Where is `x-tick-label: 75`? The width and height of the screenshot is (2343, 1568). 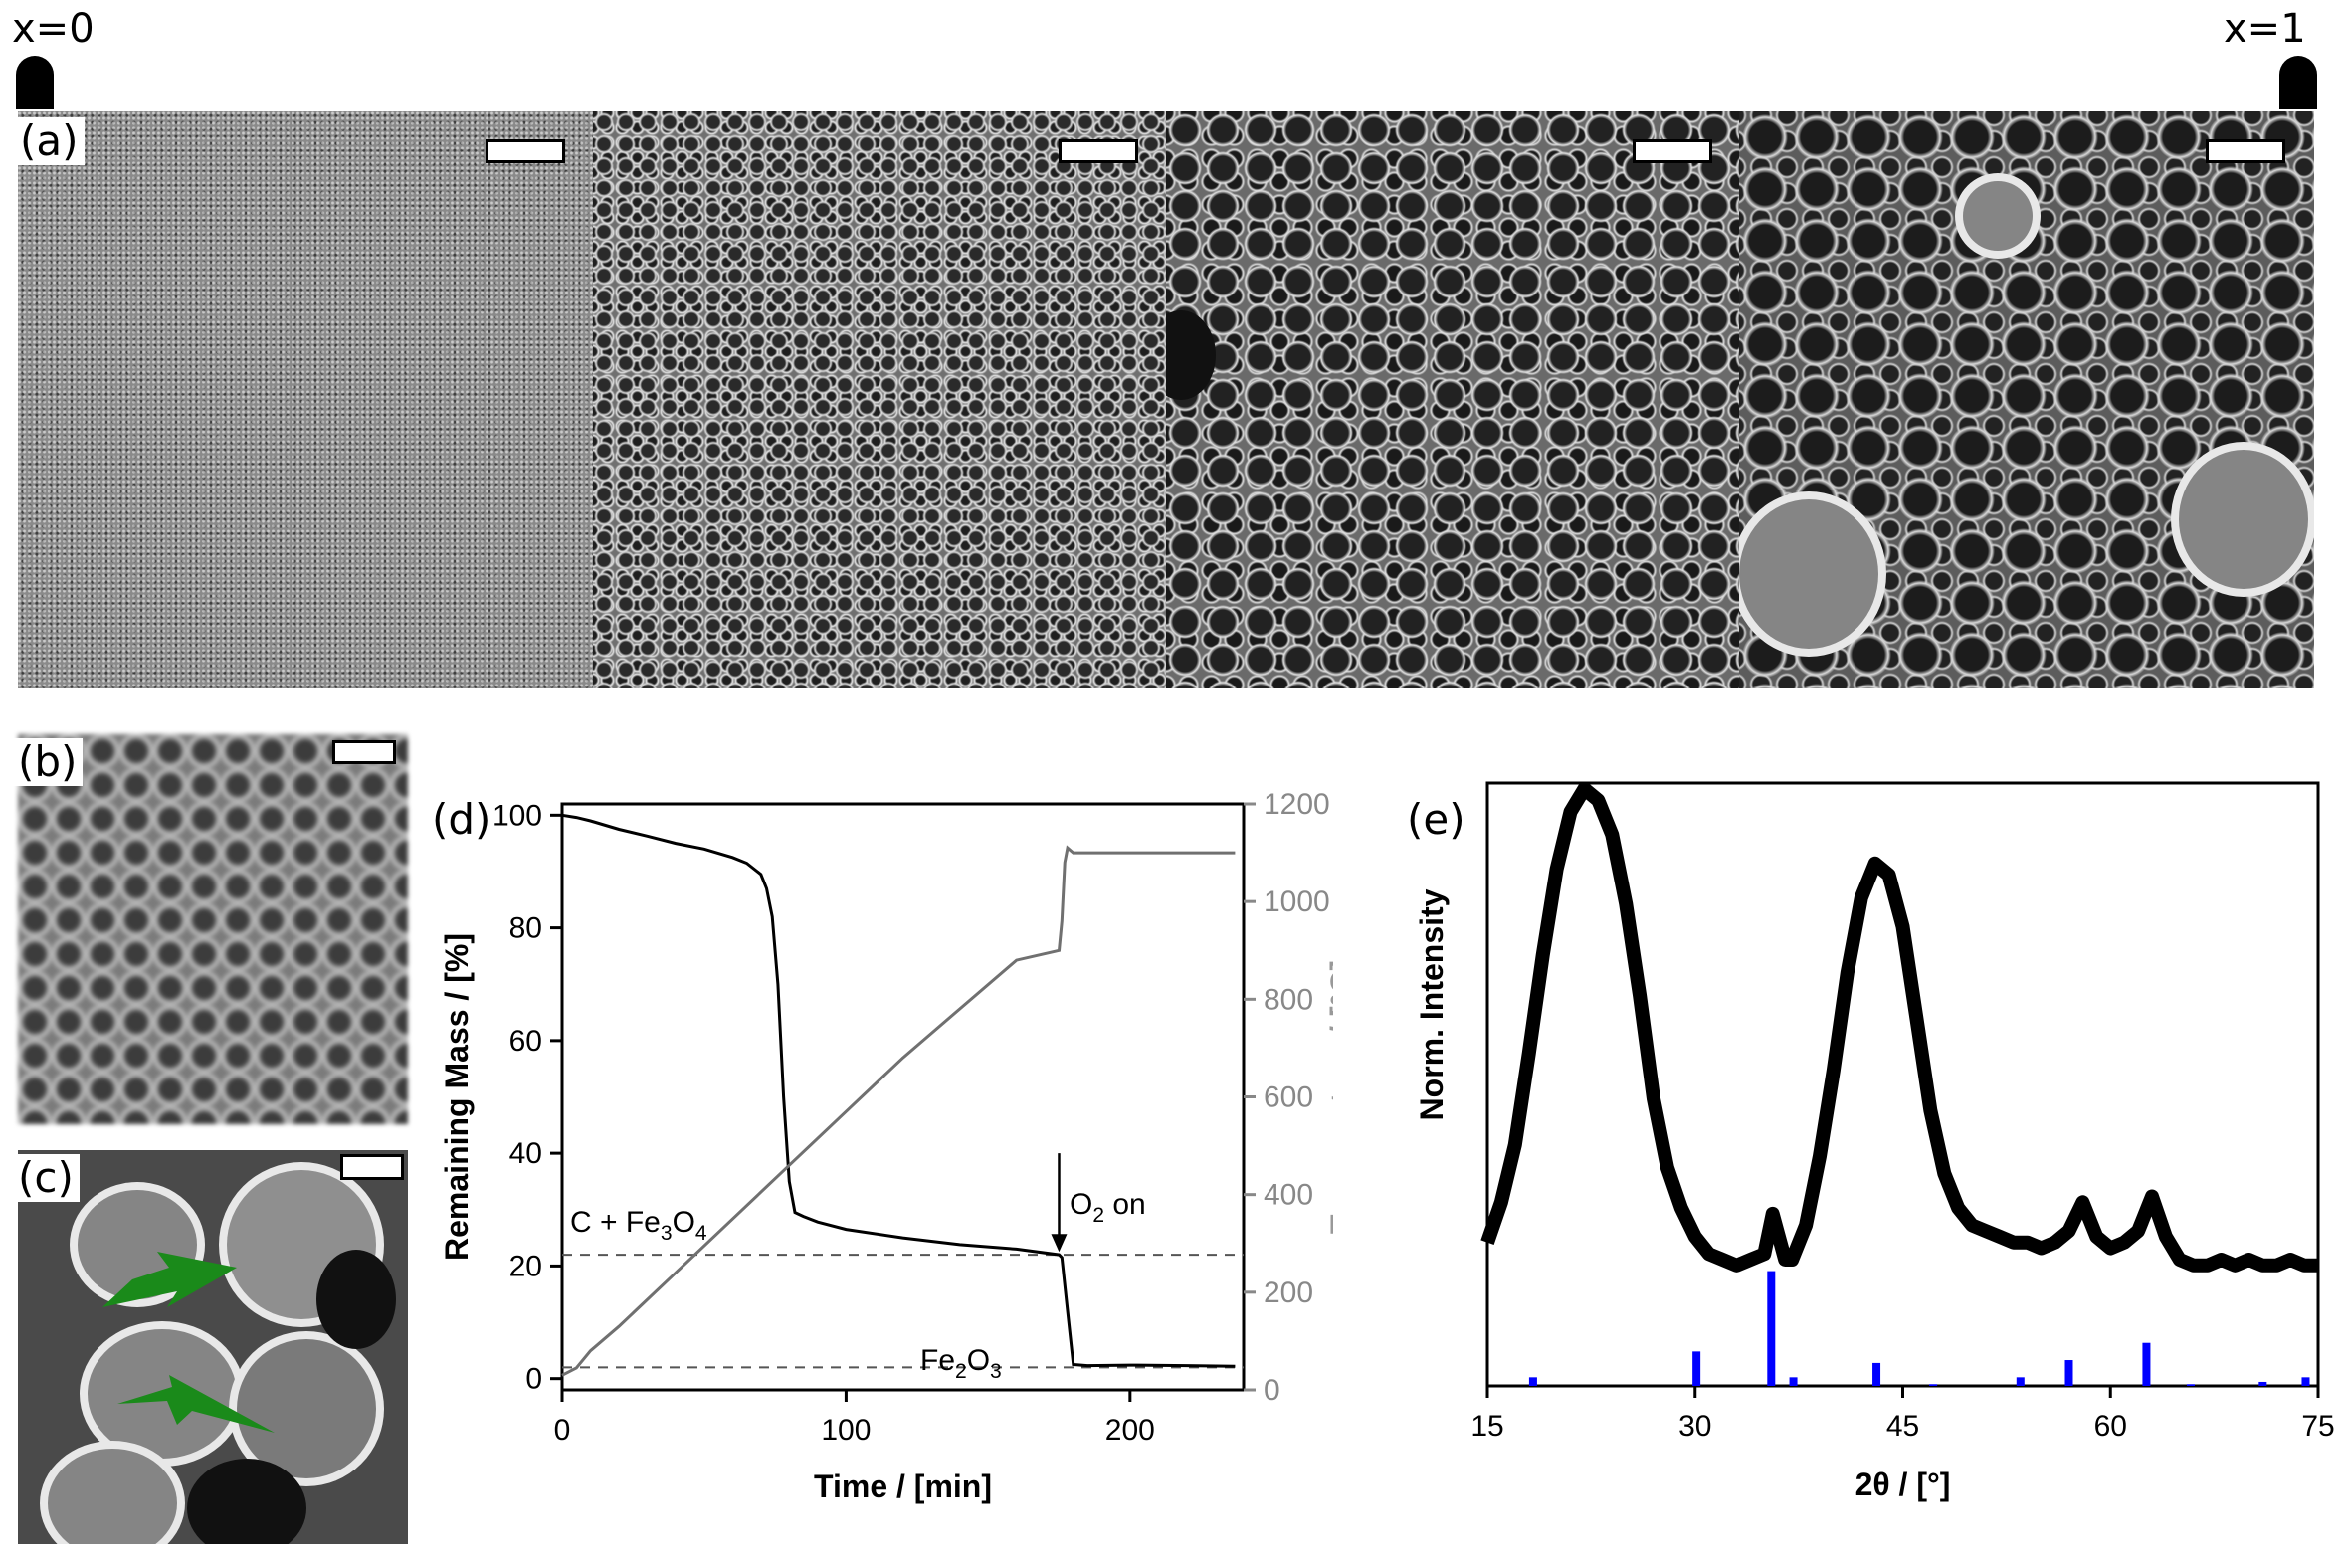
x-tick-label: 75 is located at coordinates (2317, 1426).